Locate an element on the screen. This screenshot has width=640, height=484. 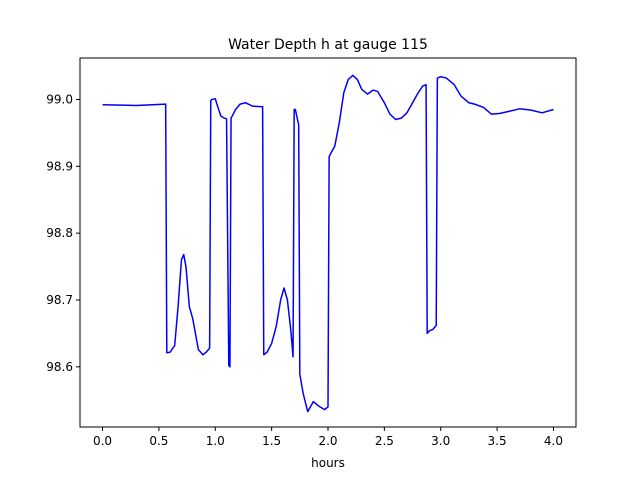
y-tick-label: 98.6 is located at coordinates (59, 367).